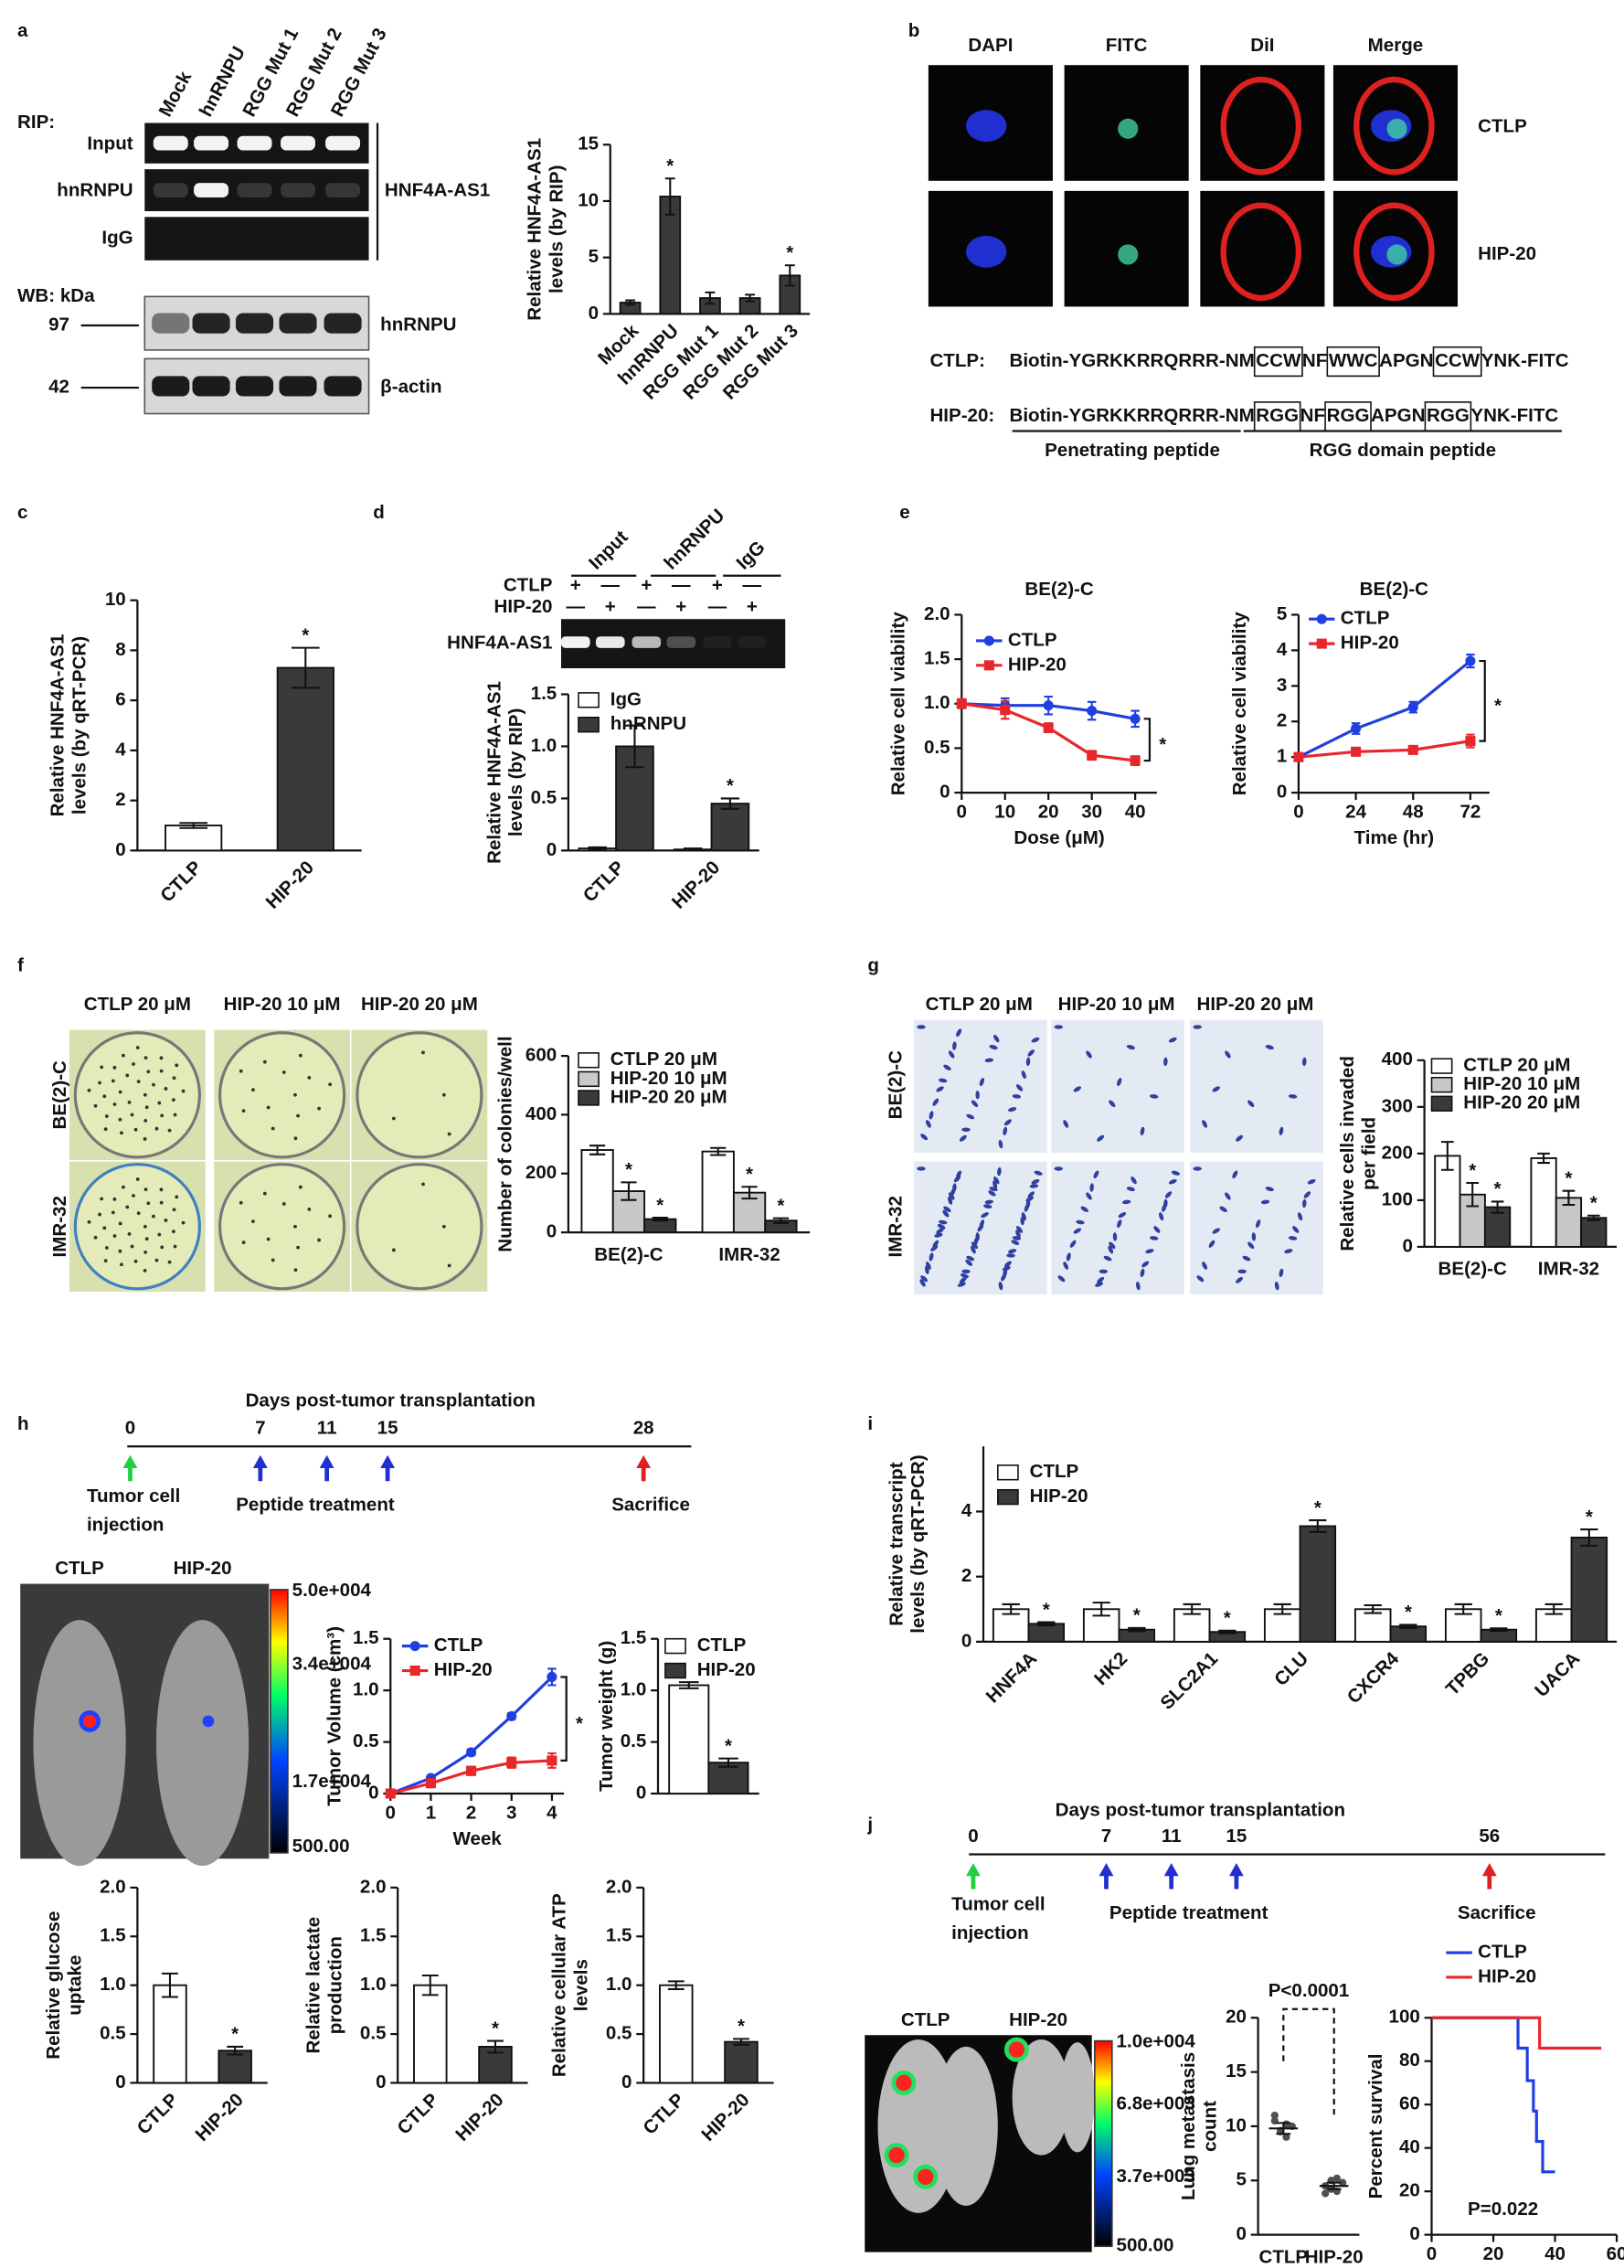 This screenshot has width=1624, height=2268. What do you see at coordinates (552, 1813) in the screenshot?
I see `x-tick-label: 4` at bounding box center [552, 1813].